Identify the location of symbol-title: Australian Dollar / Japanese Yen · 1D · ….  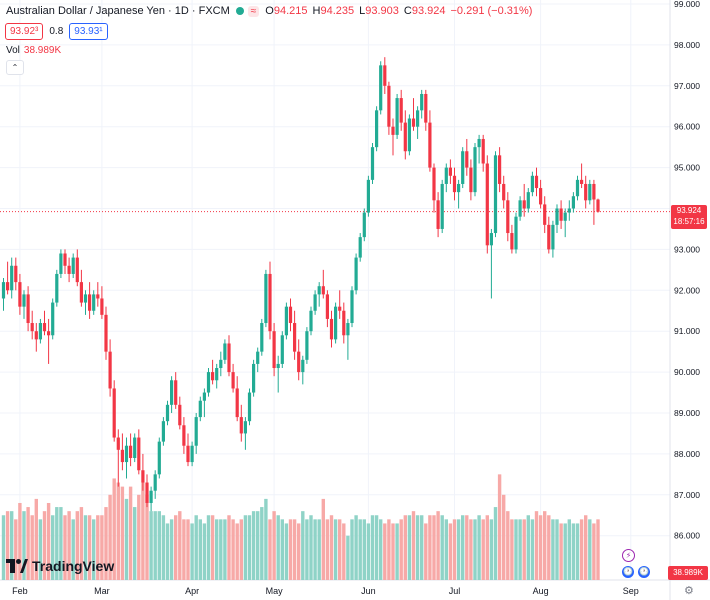
(118, 11).